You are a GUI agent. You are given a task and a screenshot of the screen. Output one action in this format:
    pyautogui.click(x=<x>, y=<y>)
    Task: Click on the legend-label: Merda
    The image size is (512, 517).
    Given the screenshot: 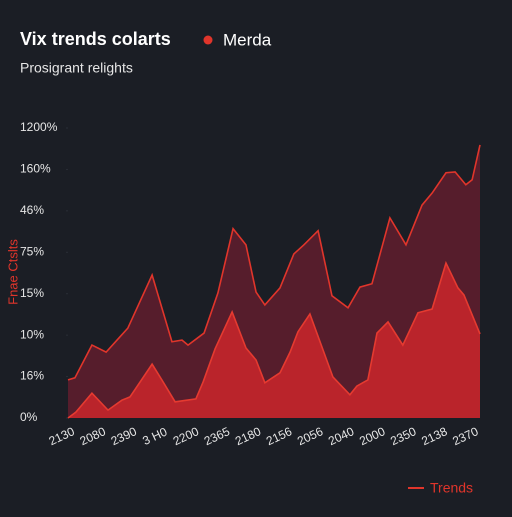 What is the action you would take?
    pyautogui.click(x=247, y=39)
    